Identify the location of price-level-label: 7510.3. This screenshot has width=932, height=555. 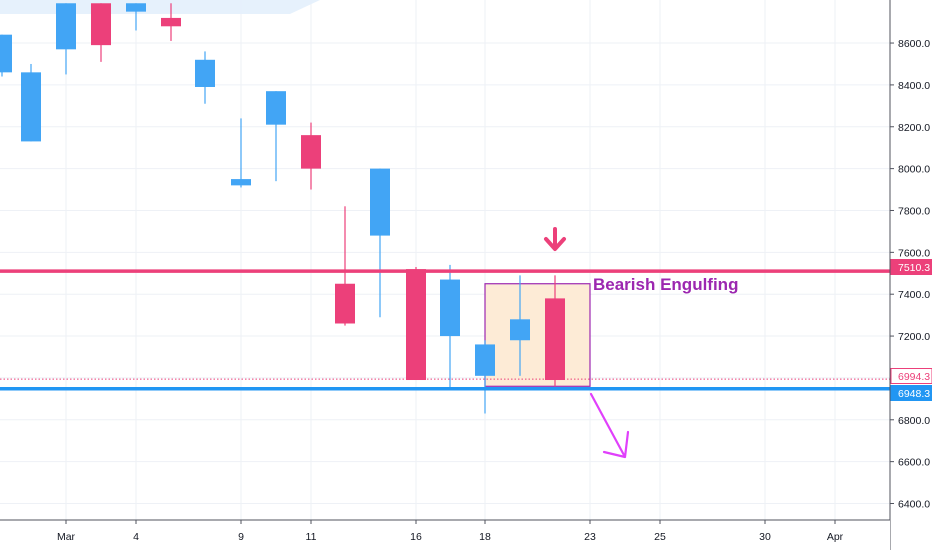
(914, 268).